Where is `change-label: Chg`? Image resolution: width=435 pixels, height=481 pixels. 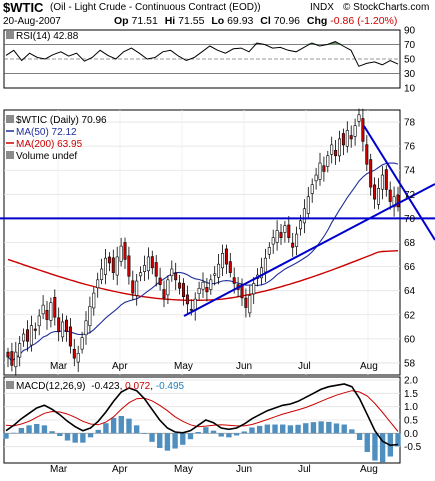
change-label: Chg is located at coordinates (317, 21).